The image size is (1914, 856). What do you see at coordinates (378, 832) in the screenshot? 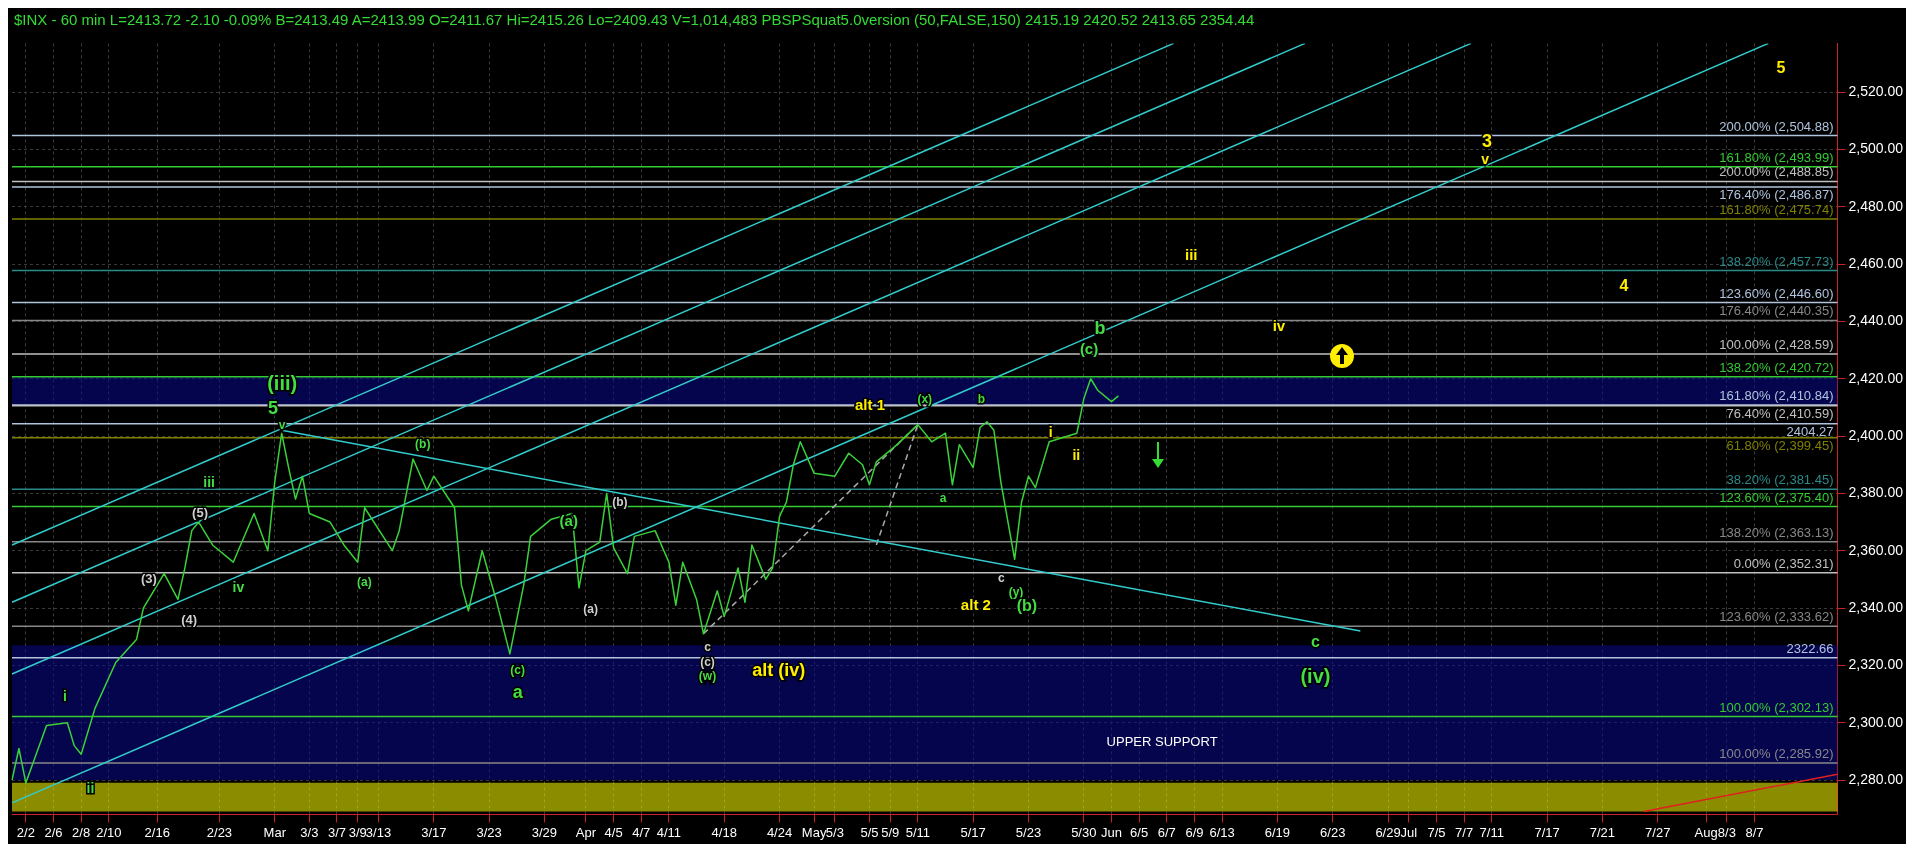
I see `x-tick-label: 3/13` at bounding box center [378, 832].